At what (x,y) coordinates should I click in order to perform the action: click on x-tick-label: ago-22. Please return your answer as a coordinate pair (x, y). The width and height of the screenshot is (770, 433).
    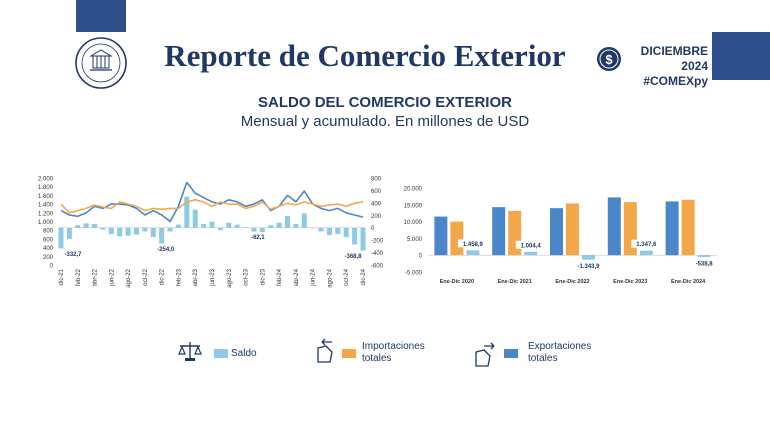
    Looking at the image, I should click on (129, 277).